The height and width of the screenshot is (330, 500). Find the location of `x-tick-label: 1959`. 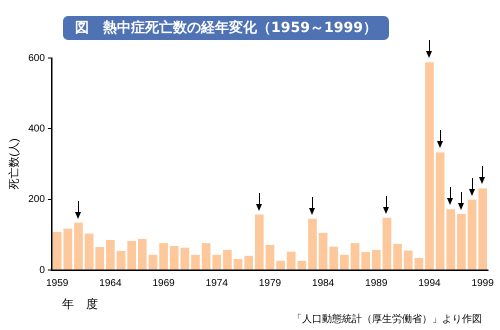

x-tick-label: 1959 is located at coordinates (57, 283).